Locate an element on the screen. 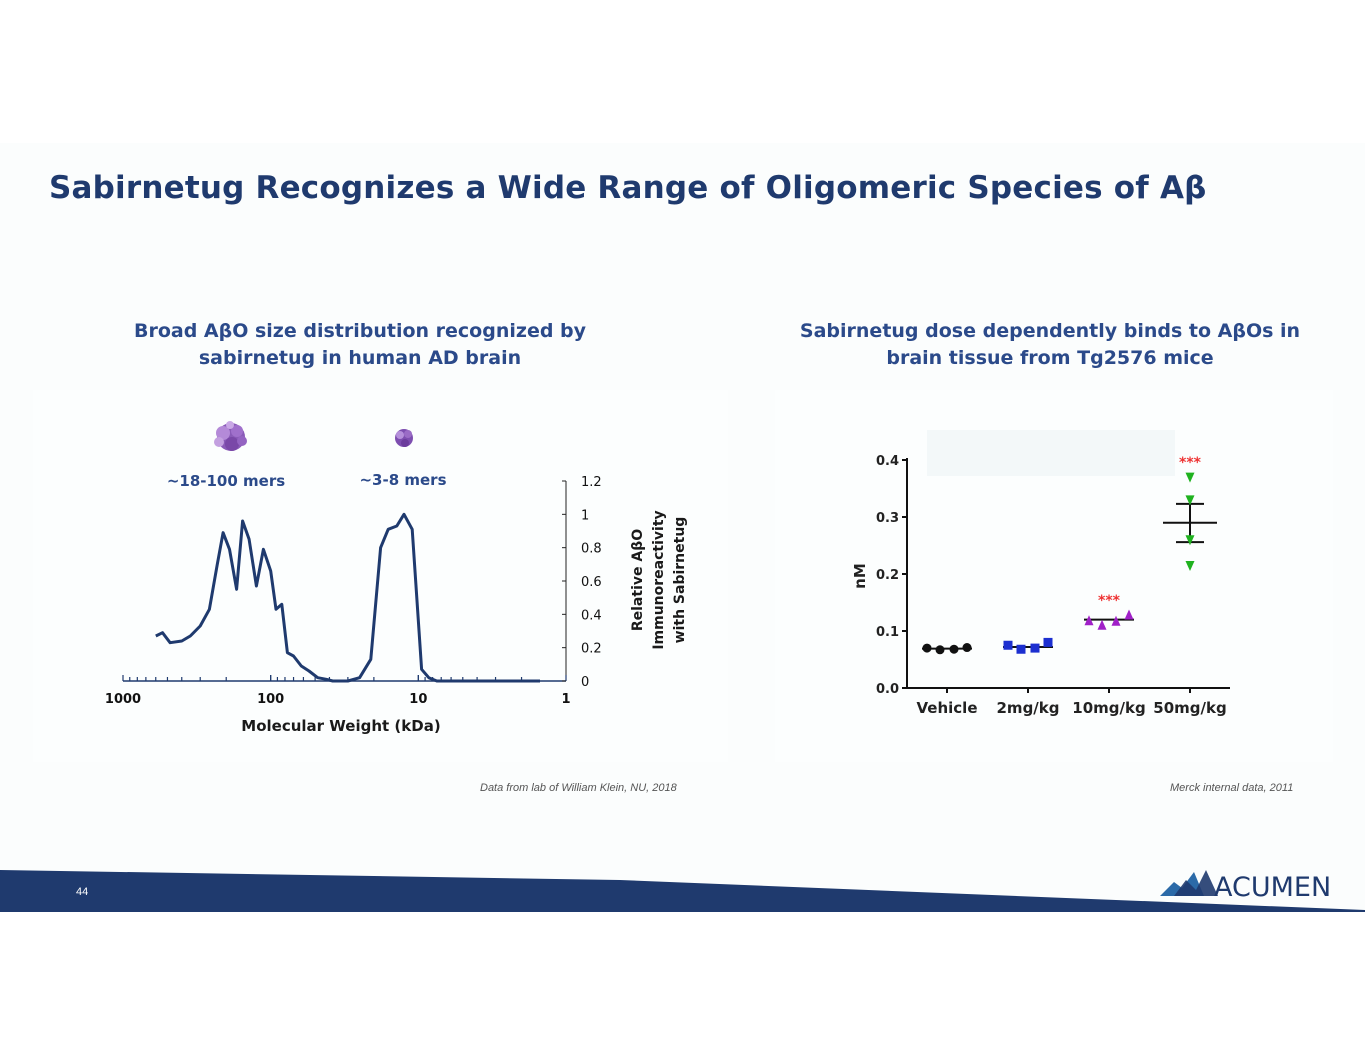 The image size is (1365, 1055). y-axis-label-line: Relative AβO is located at coordinates (638, 580).